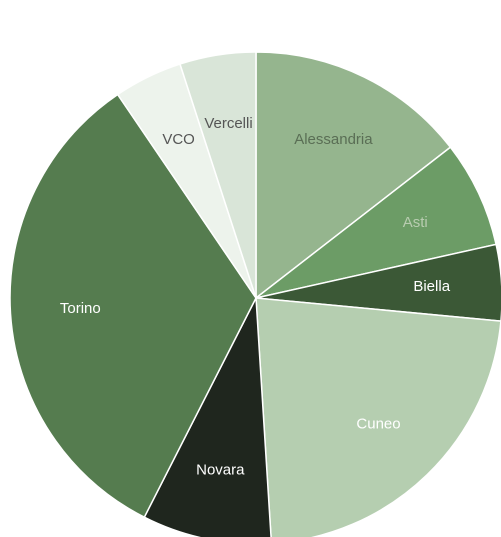 The height and width of the screenshot is (537, 501). Describe the element at coordinates (178, 139) in the screenshot. I see `pie-label-vco: VCO` at that location.